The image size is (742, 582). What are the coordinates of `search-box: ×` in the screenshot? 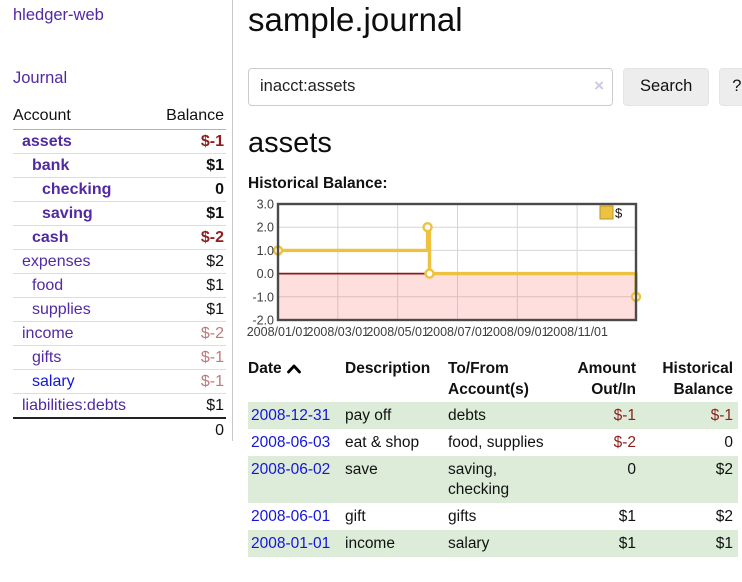 It's located at (430, 86).